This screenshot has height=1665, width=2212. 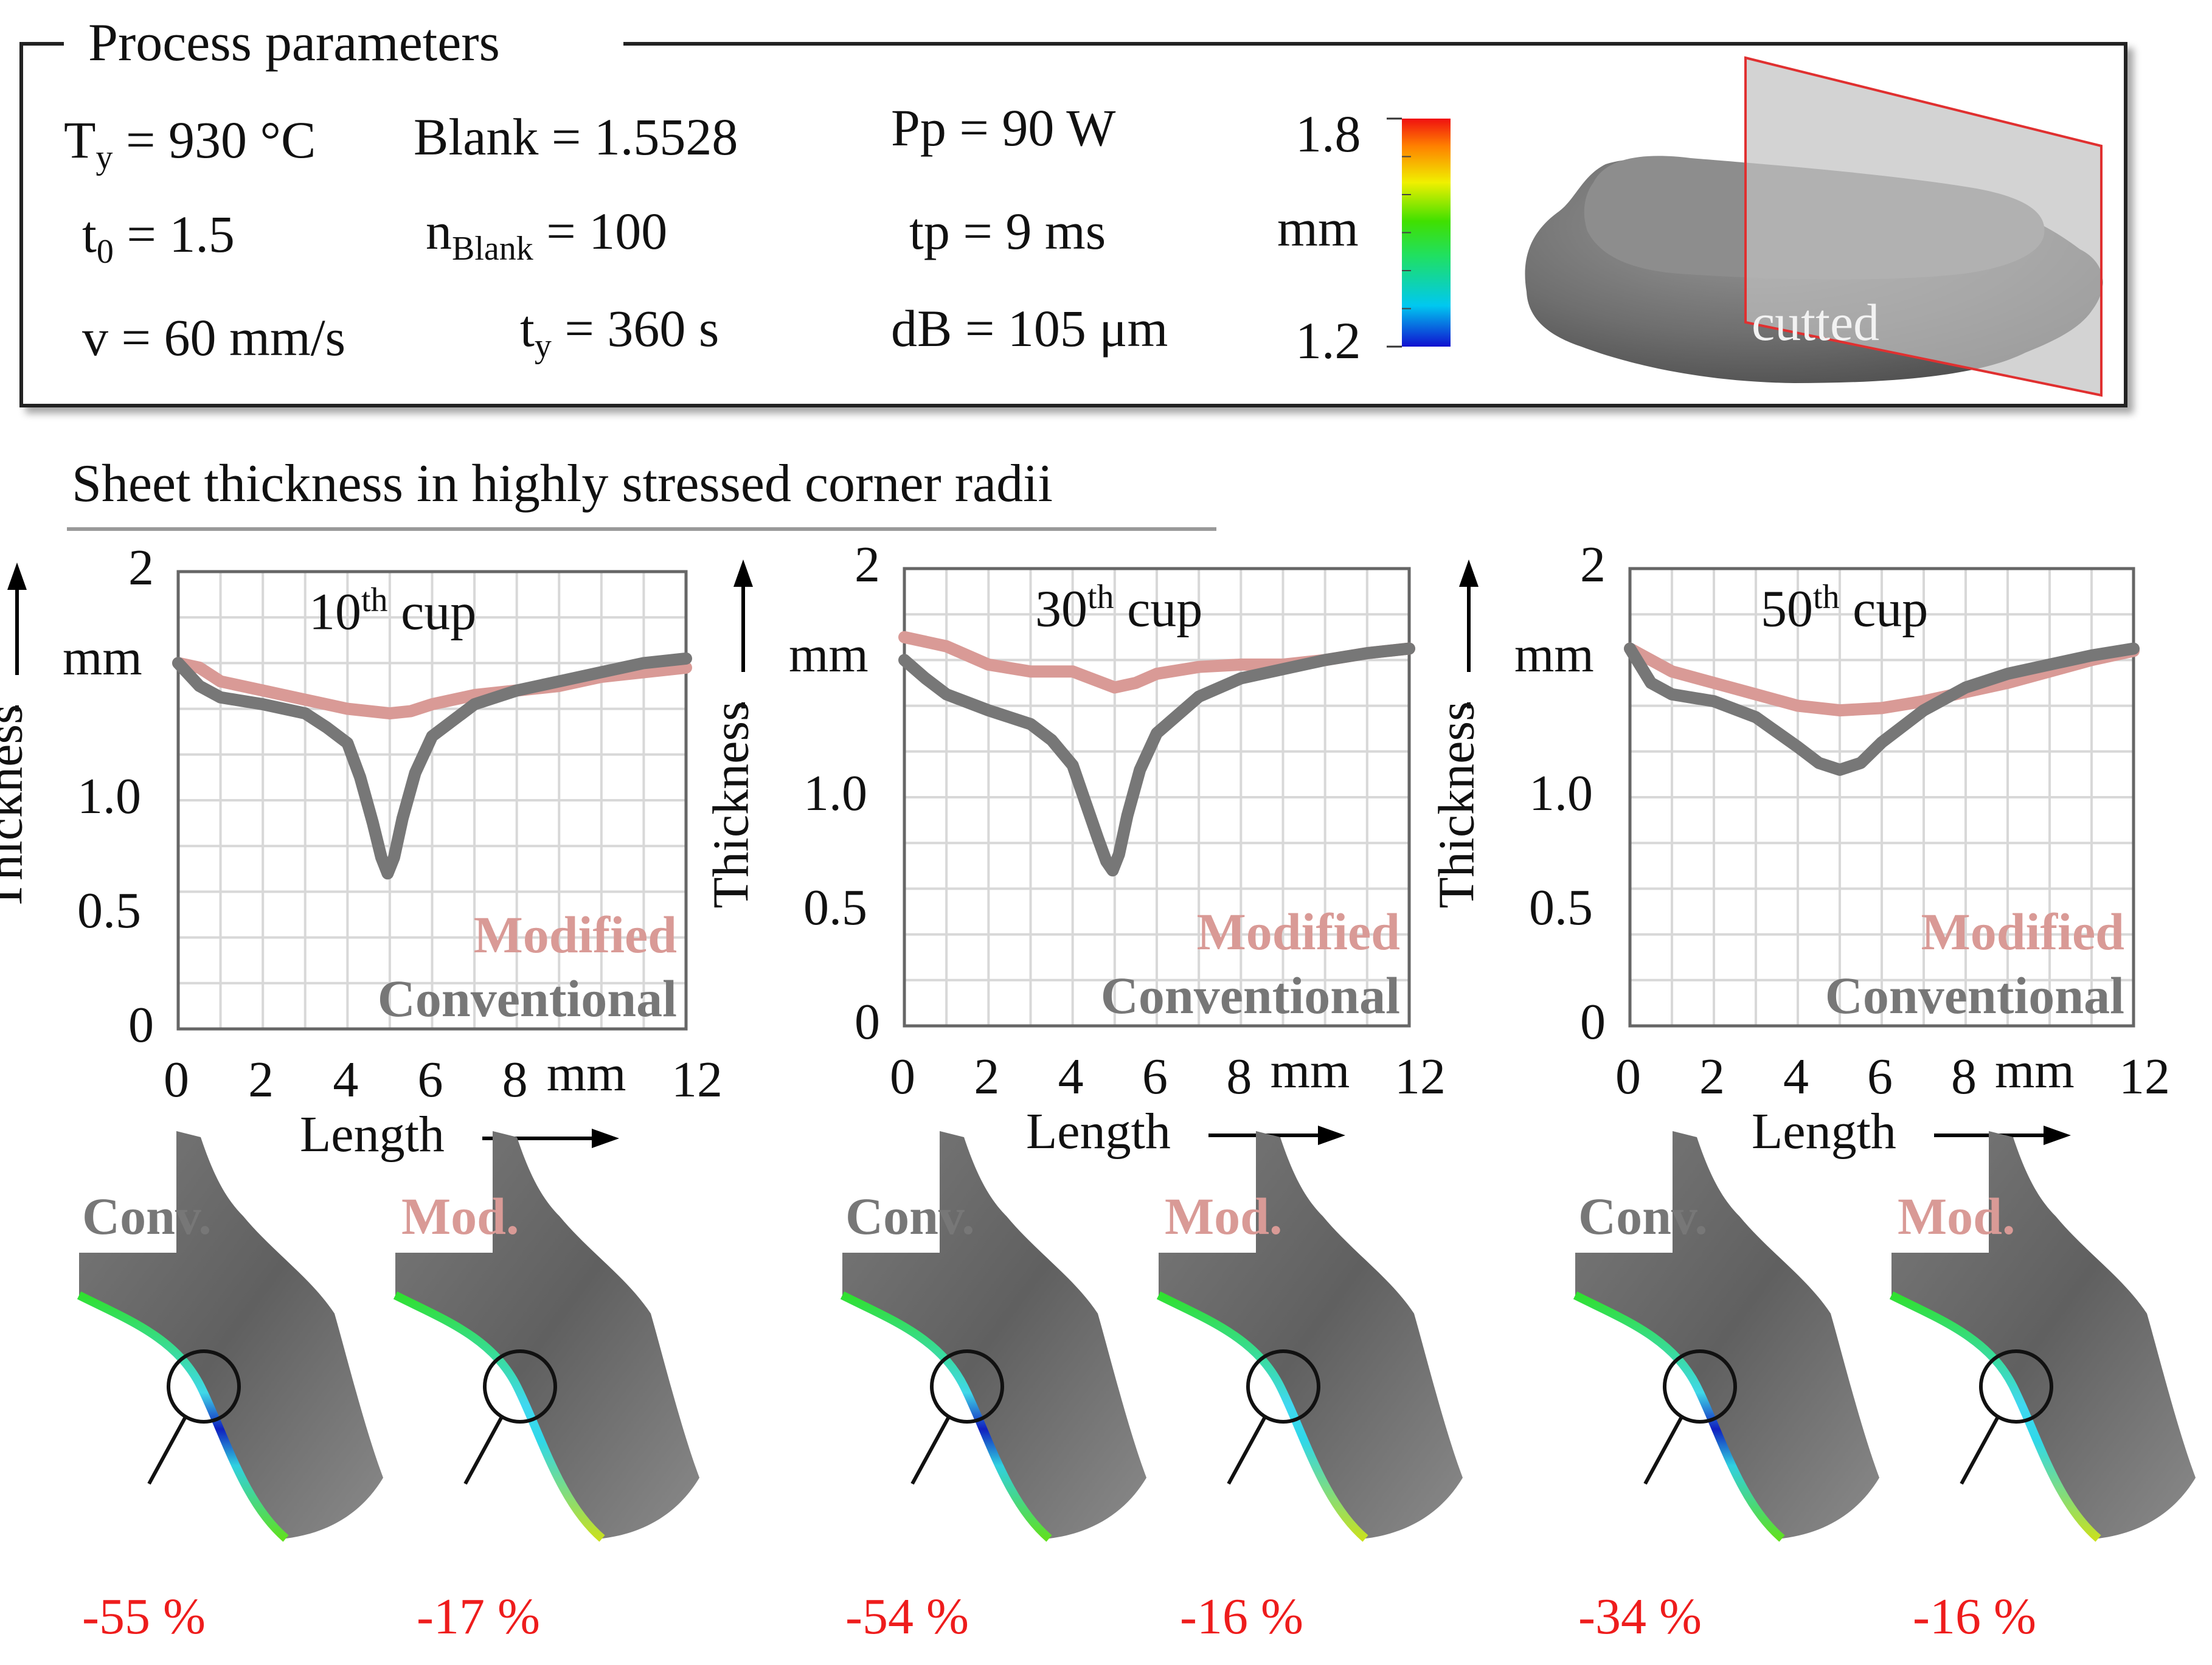 What do you see at coordinates (1003, 128) in the screenshot?
I see `param-pp: Pp = 90 W` at bounding box center [1003, 128].